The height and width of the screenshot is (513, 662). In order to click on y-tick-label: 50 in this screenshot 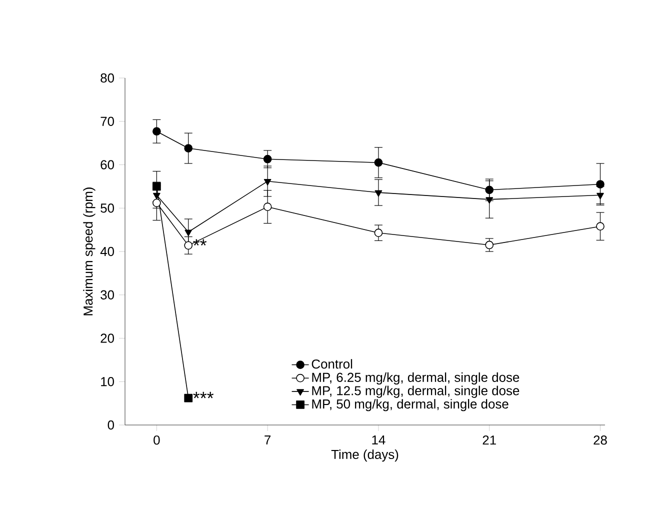, I will do `click(107, 208)`.